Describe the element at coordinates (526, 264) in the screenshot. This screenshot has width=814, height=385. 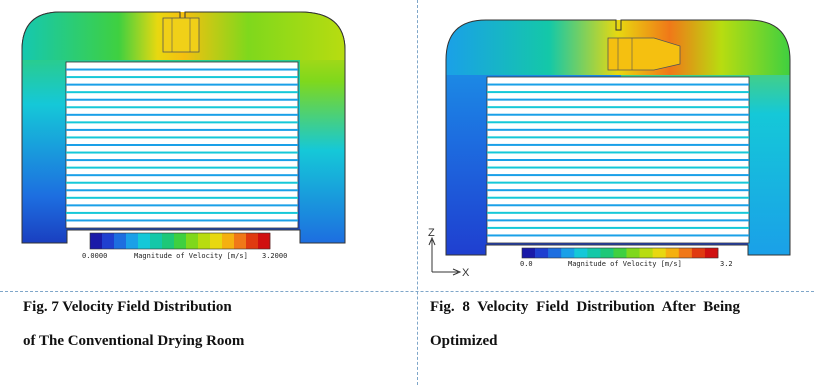
I see `legend-min: 0.0` at that location.